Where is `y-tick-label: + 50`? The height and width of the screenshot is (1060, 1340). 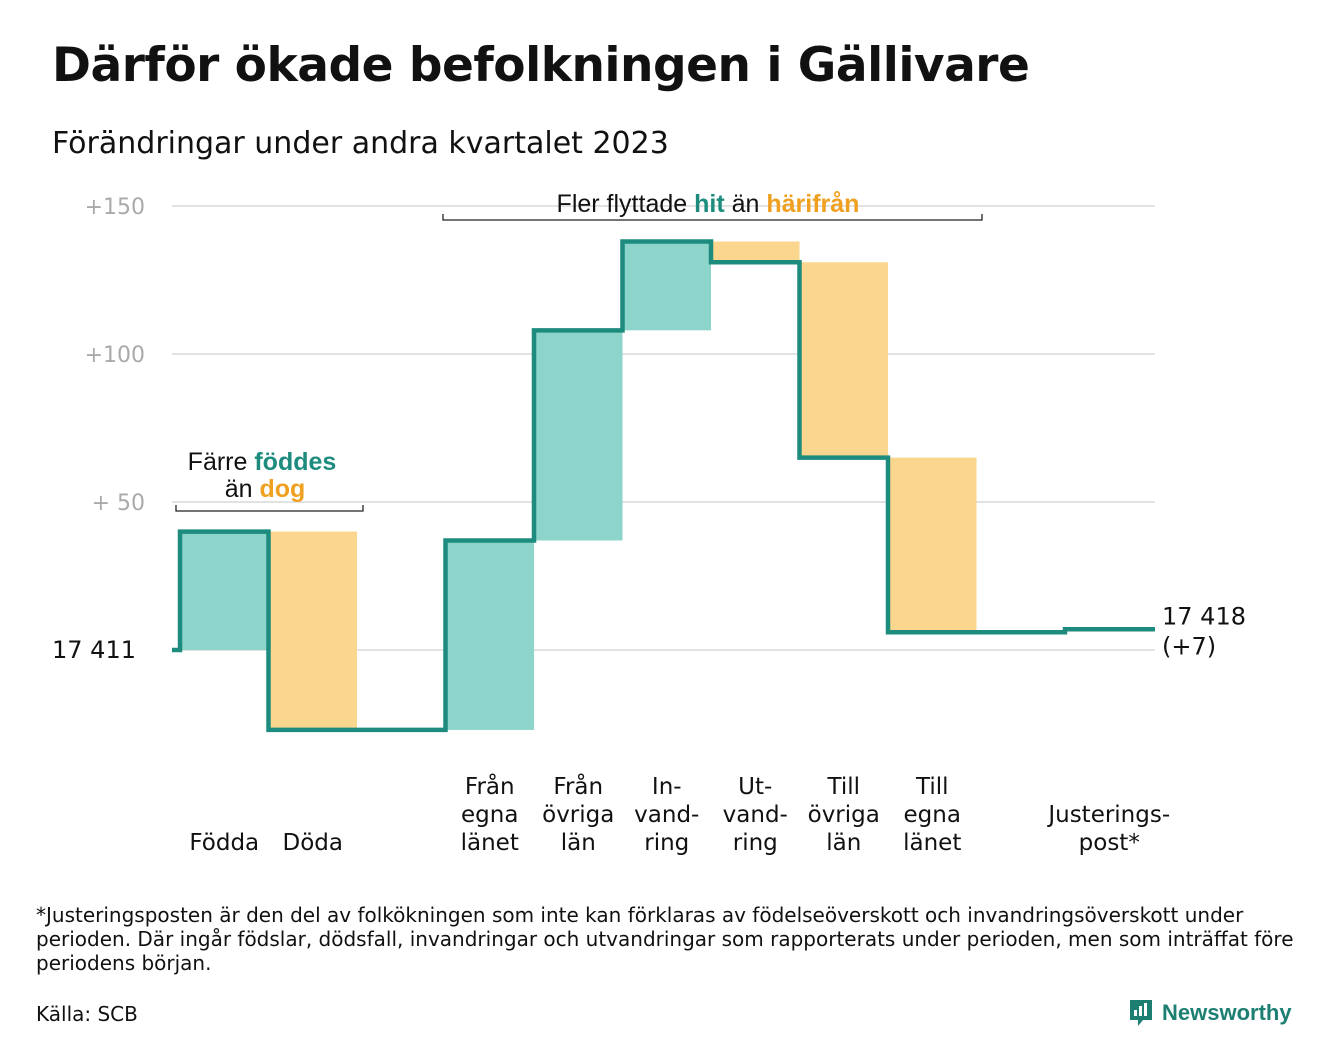 y-tick-label: + 50 is located at coordinates (118, 503).